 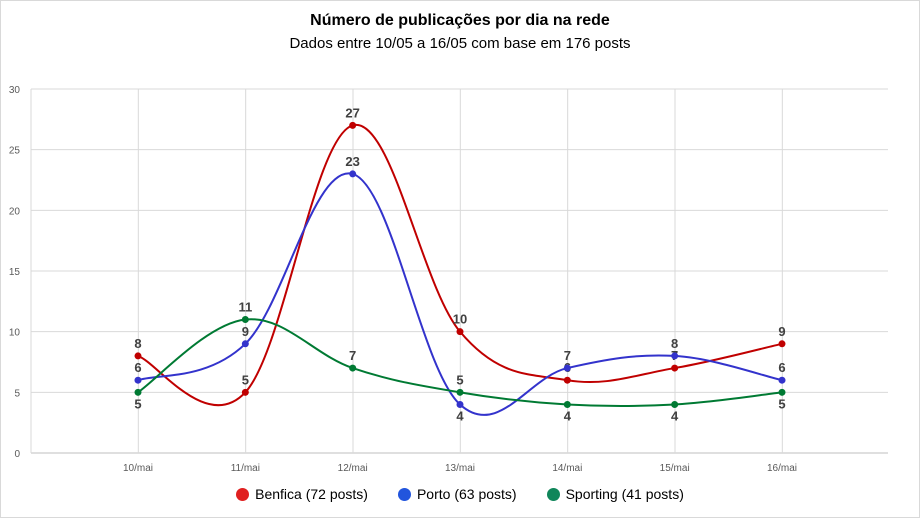 I want to click on data-label-benfica: 9, so click(x=781, y=331).